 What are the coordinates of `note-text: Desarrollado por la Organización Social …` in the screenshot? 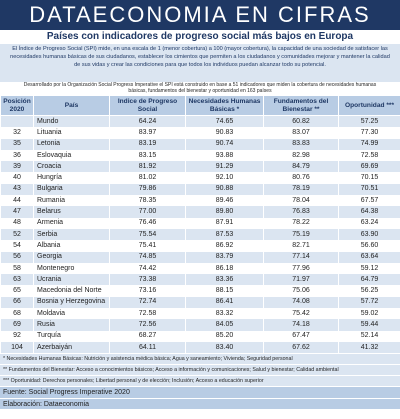 It's located at (200, 88).